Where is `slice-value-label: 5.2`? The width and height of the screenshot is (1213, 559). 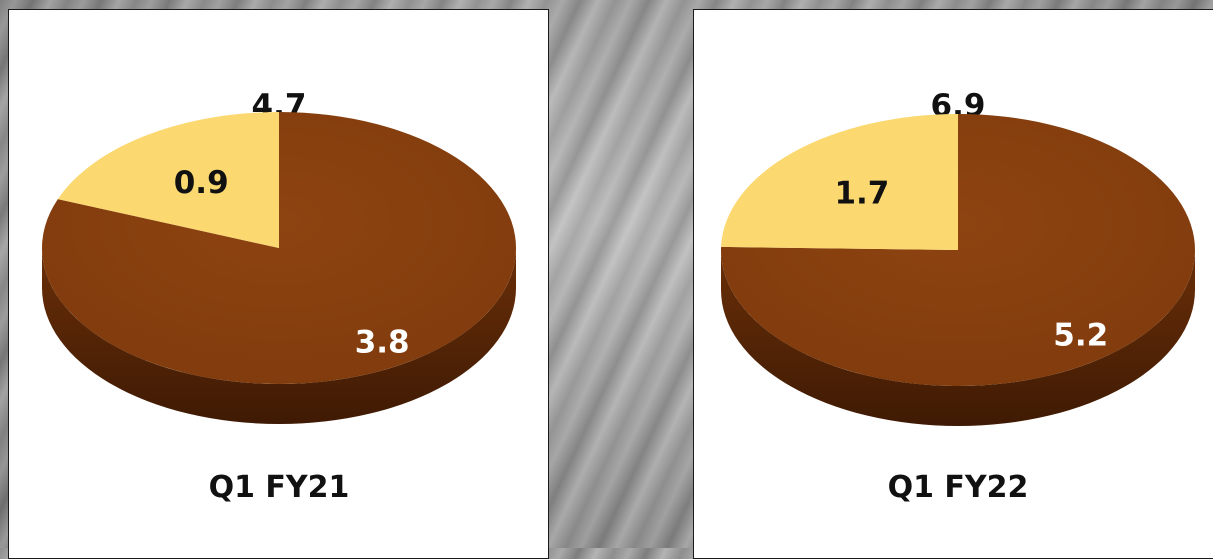
slice-value-label: 5.2 is located at coordinates (1080, 335).